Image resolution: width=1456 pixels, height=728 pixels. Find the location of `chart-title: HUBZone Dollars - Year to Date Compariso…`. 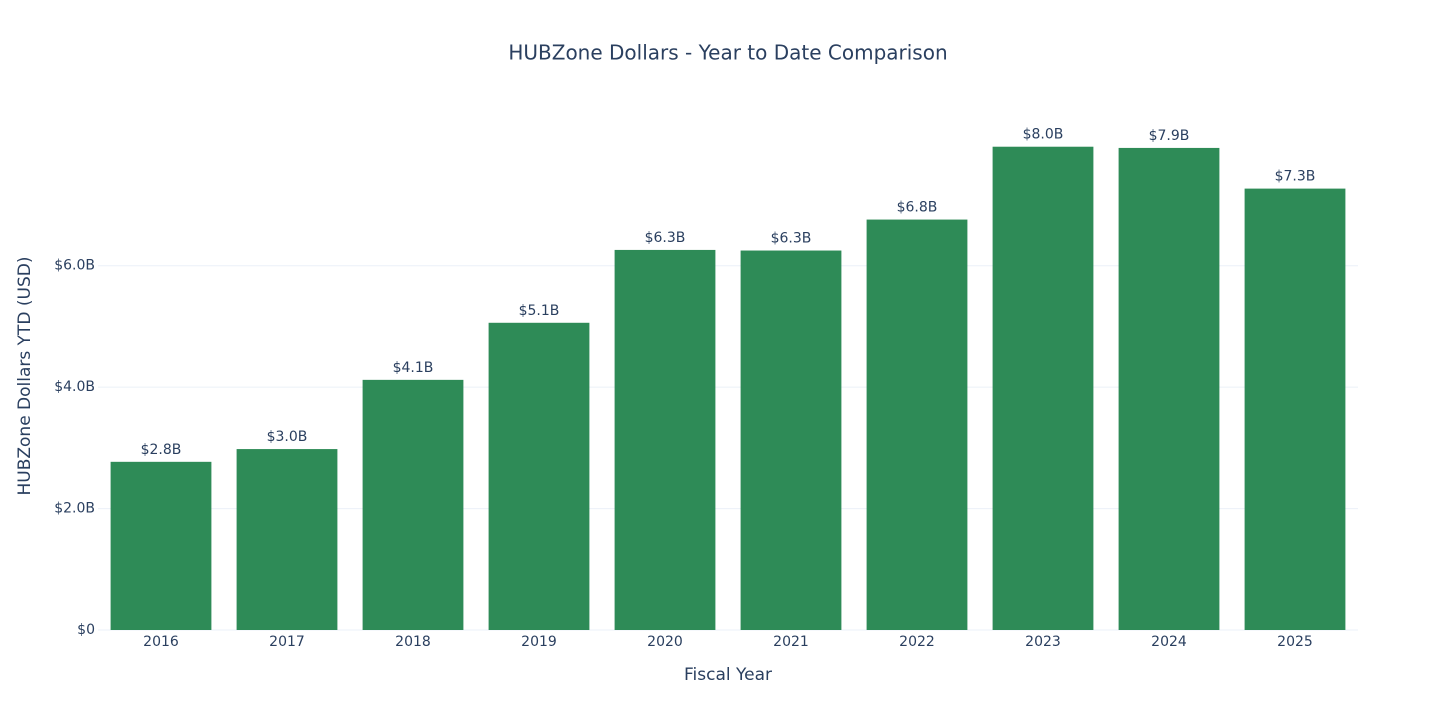

chart-title: HUBZone Dollars - Year to Date Compariso… is located at coordinates (727, 53).